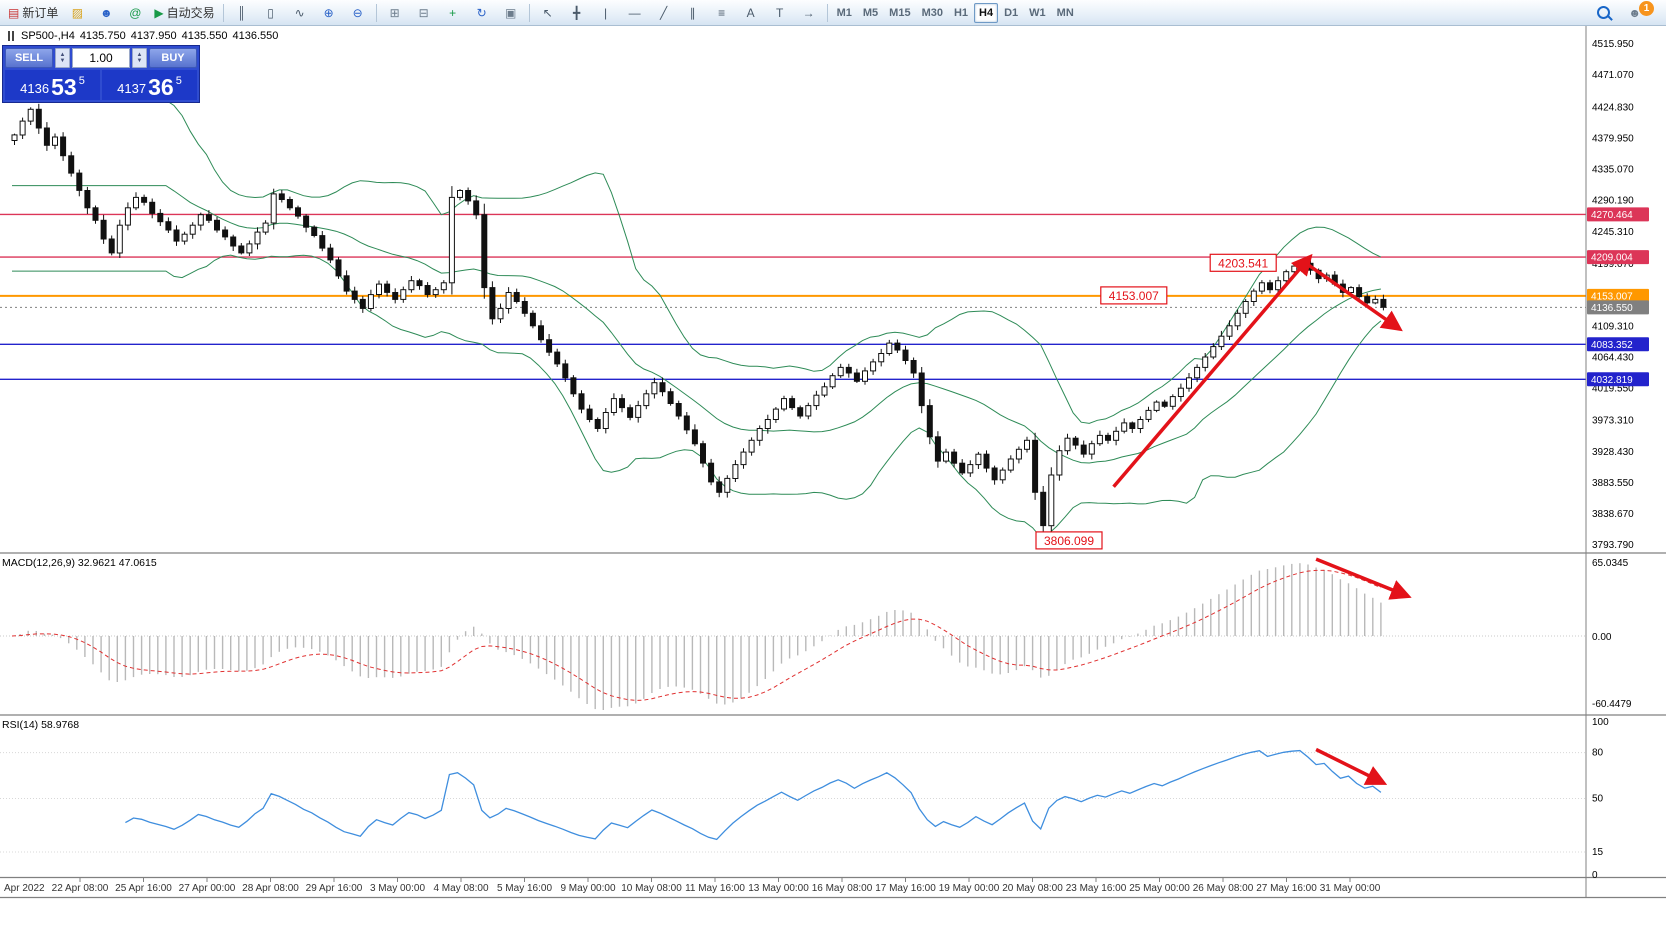 This screenshot has height=952, width=1666. I want to click on price-tag, so click(1618, 344).